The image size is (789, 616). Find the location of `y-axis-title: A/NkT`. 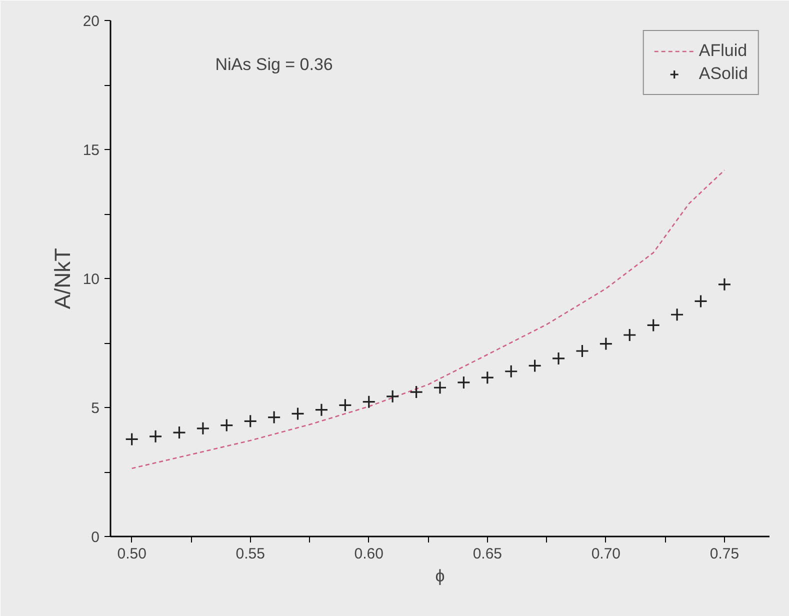

y-axis-title: A/NkT is located at coordinates (62, 279).